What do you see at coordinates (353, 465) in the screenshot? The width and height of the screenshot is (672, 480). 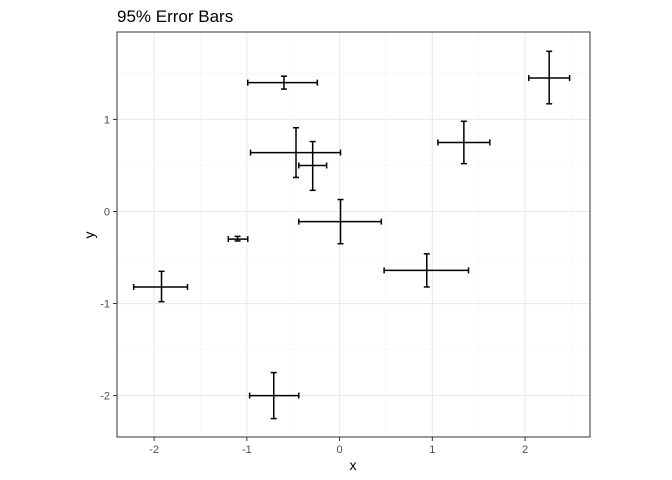 I see `x-axis-label: x` at bounding box center [353, 465].